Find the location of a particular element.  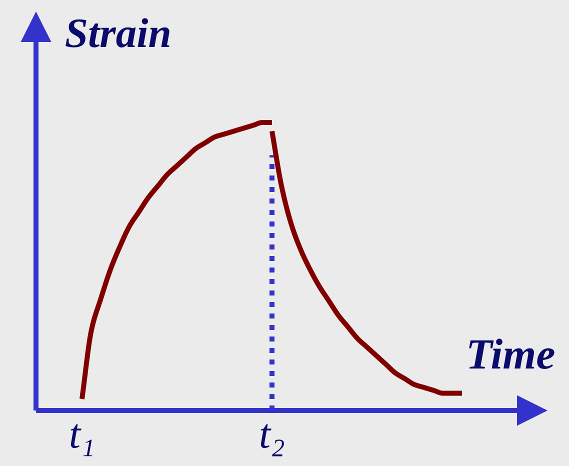

x-axis-title: Time is located at coordinates (511, 353).